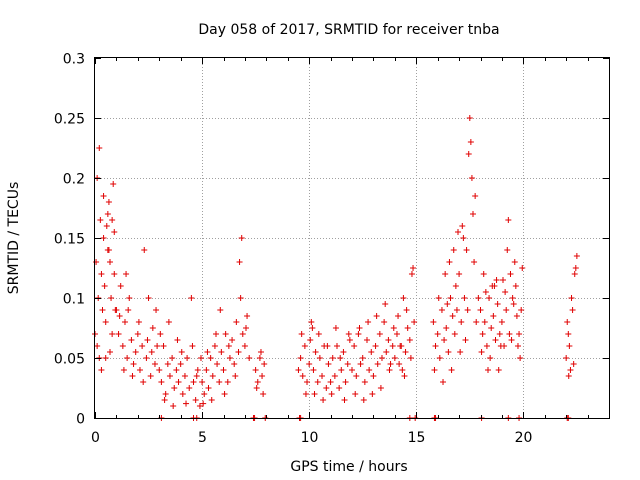 The width and height of the screenshot is (640, 480). I want to click on y-tick-label: 0, so click(80, 420).